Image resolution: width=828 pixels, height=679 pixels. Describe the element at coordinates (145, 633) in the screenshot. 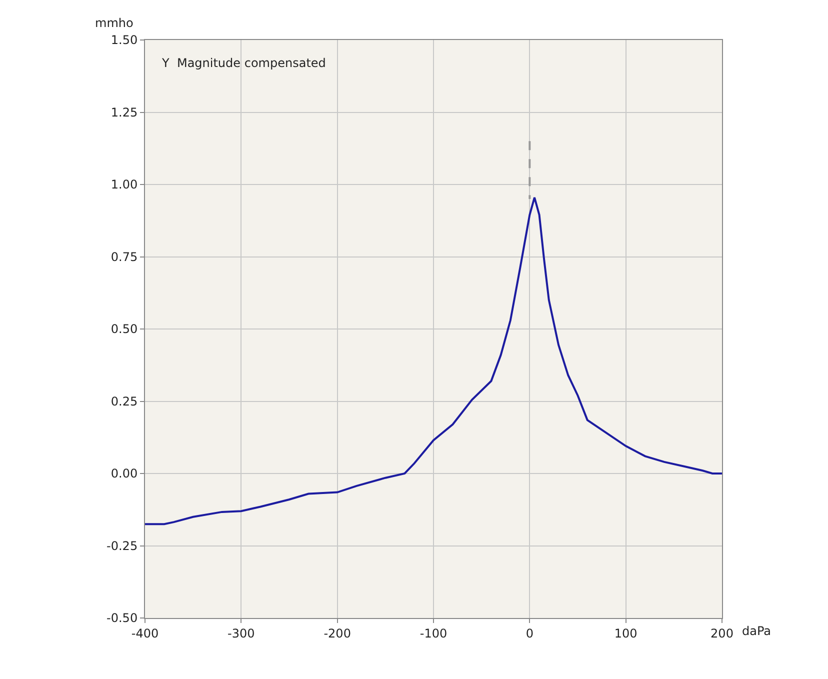

I see `x-tick-label: -400` at that location.